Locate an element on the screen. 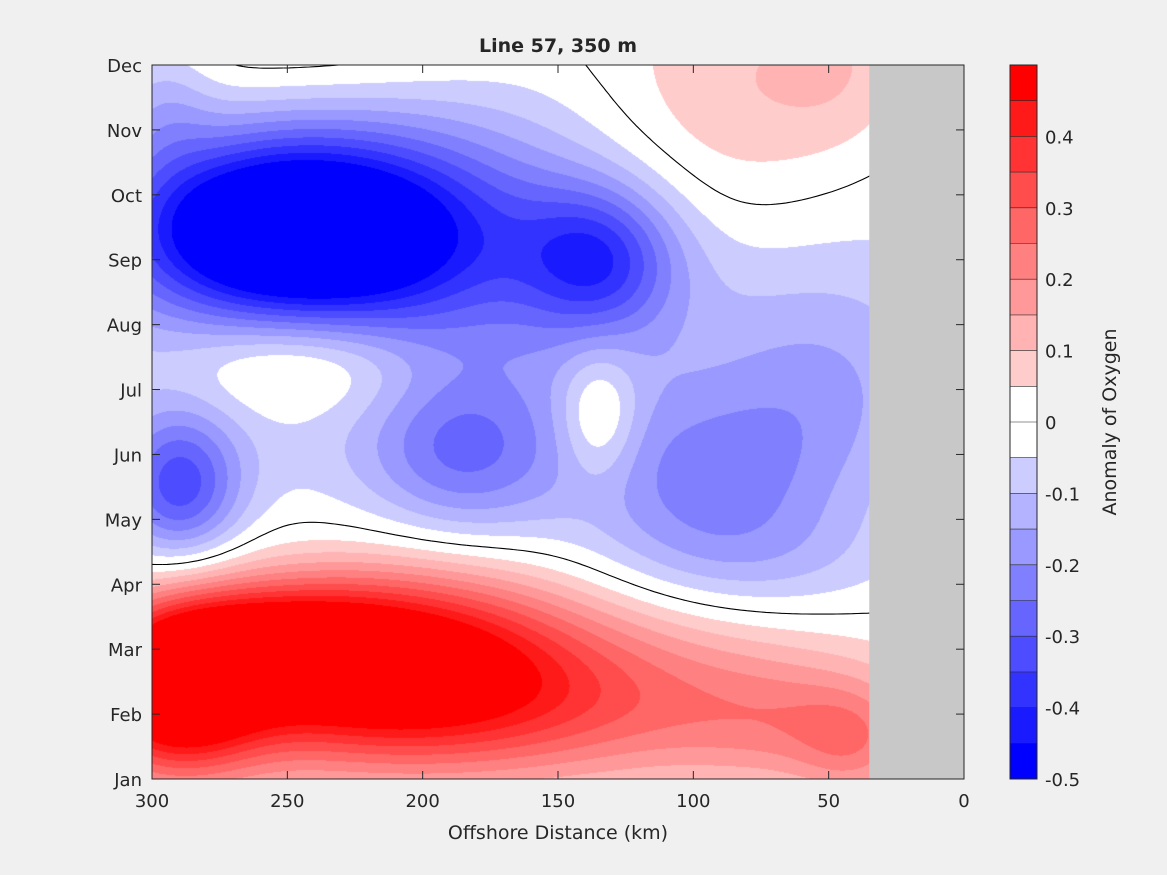 This screenshot has height=875, width=1167. colorbar-tick-label: 0.2 is located at coordinates (1059, 280).